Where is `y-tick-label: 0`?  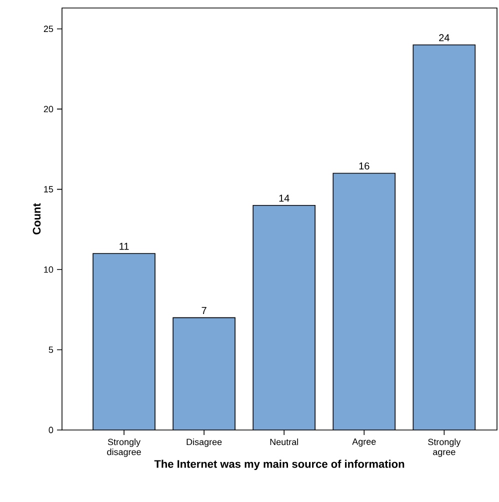 y-tick-label: 0 is located at coordinates (51, 430).